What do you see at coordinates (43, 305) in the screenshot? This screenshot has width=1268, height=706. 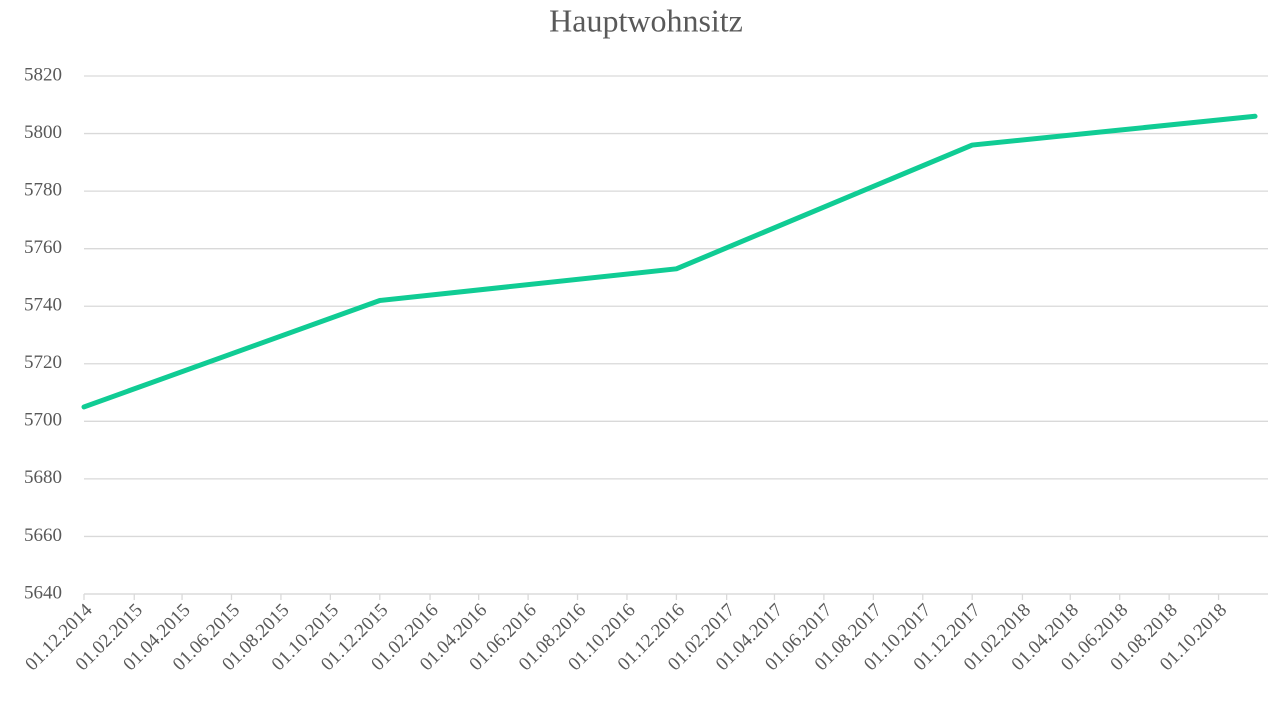 I see `y-tick-label: 5740` at bounding box center [43, 305].